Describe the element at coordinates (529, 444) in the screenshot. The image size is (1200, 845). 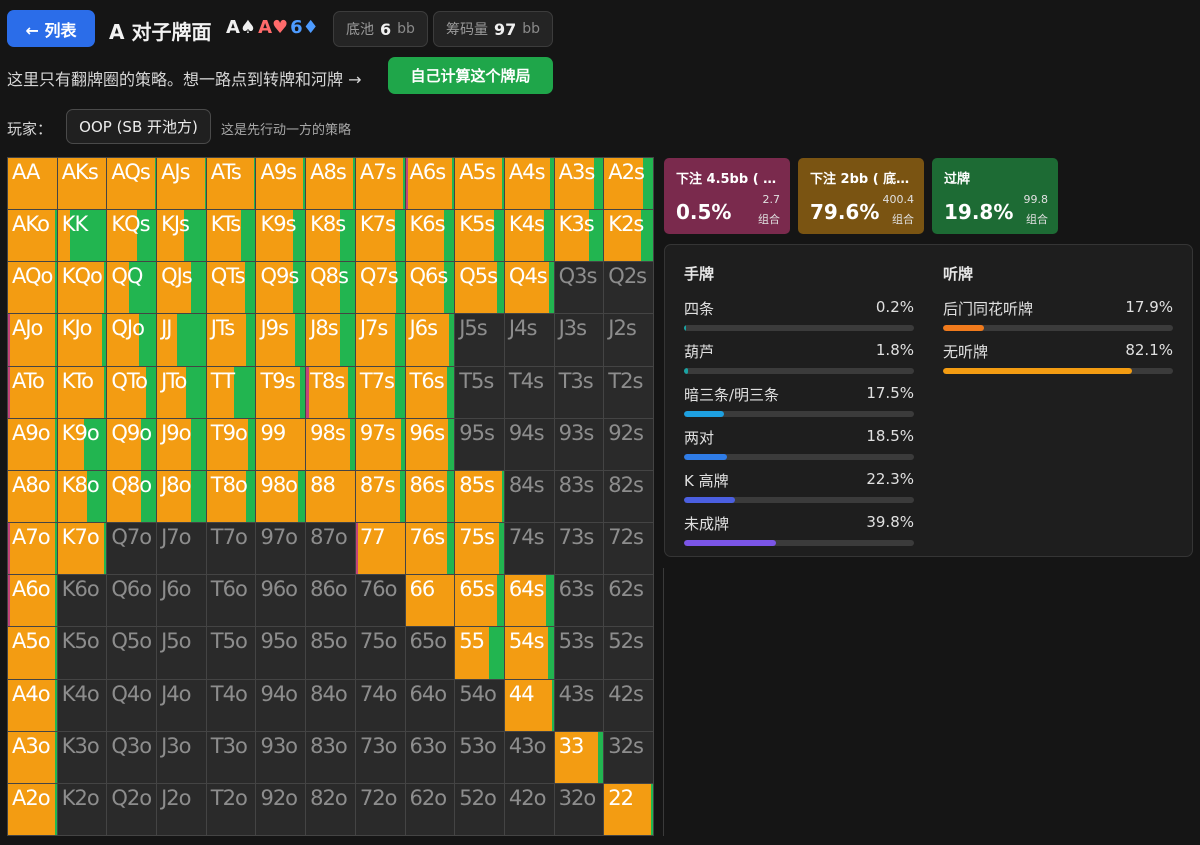
I see `hand-cell: 94s` at that location.